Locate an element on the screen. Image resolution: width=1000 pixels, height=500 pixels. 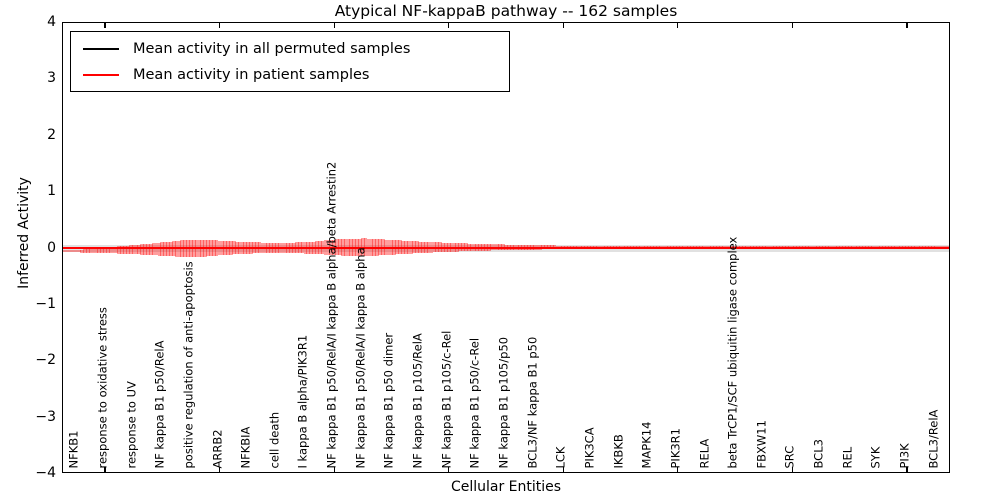
y-tick-label: 4 is located at coordinates (51, 22).